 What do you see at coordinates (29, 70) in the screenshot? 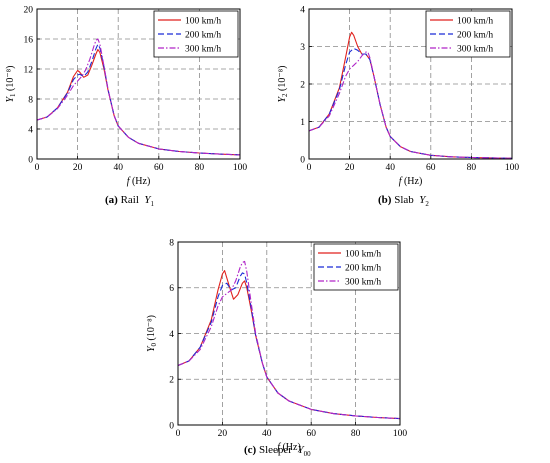
I see `y-tick-label: 12` at bounding box center [29, 70].